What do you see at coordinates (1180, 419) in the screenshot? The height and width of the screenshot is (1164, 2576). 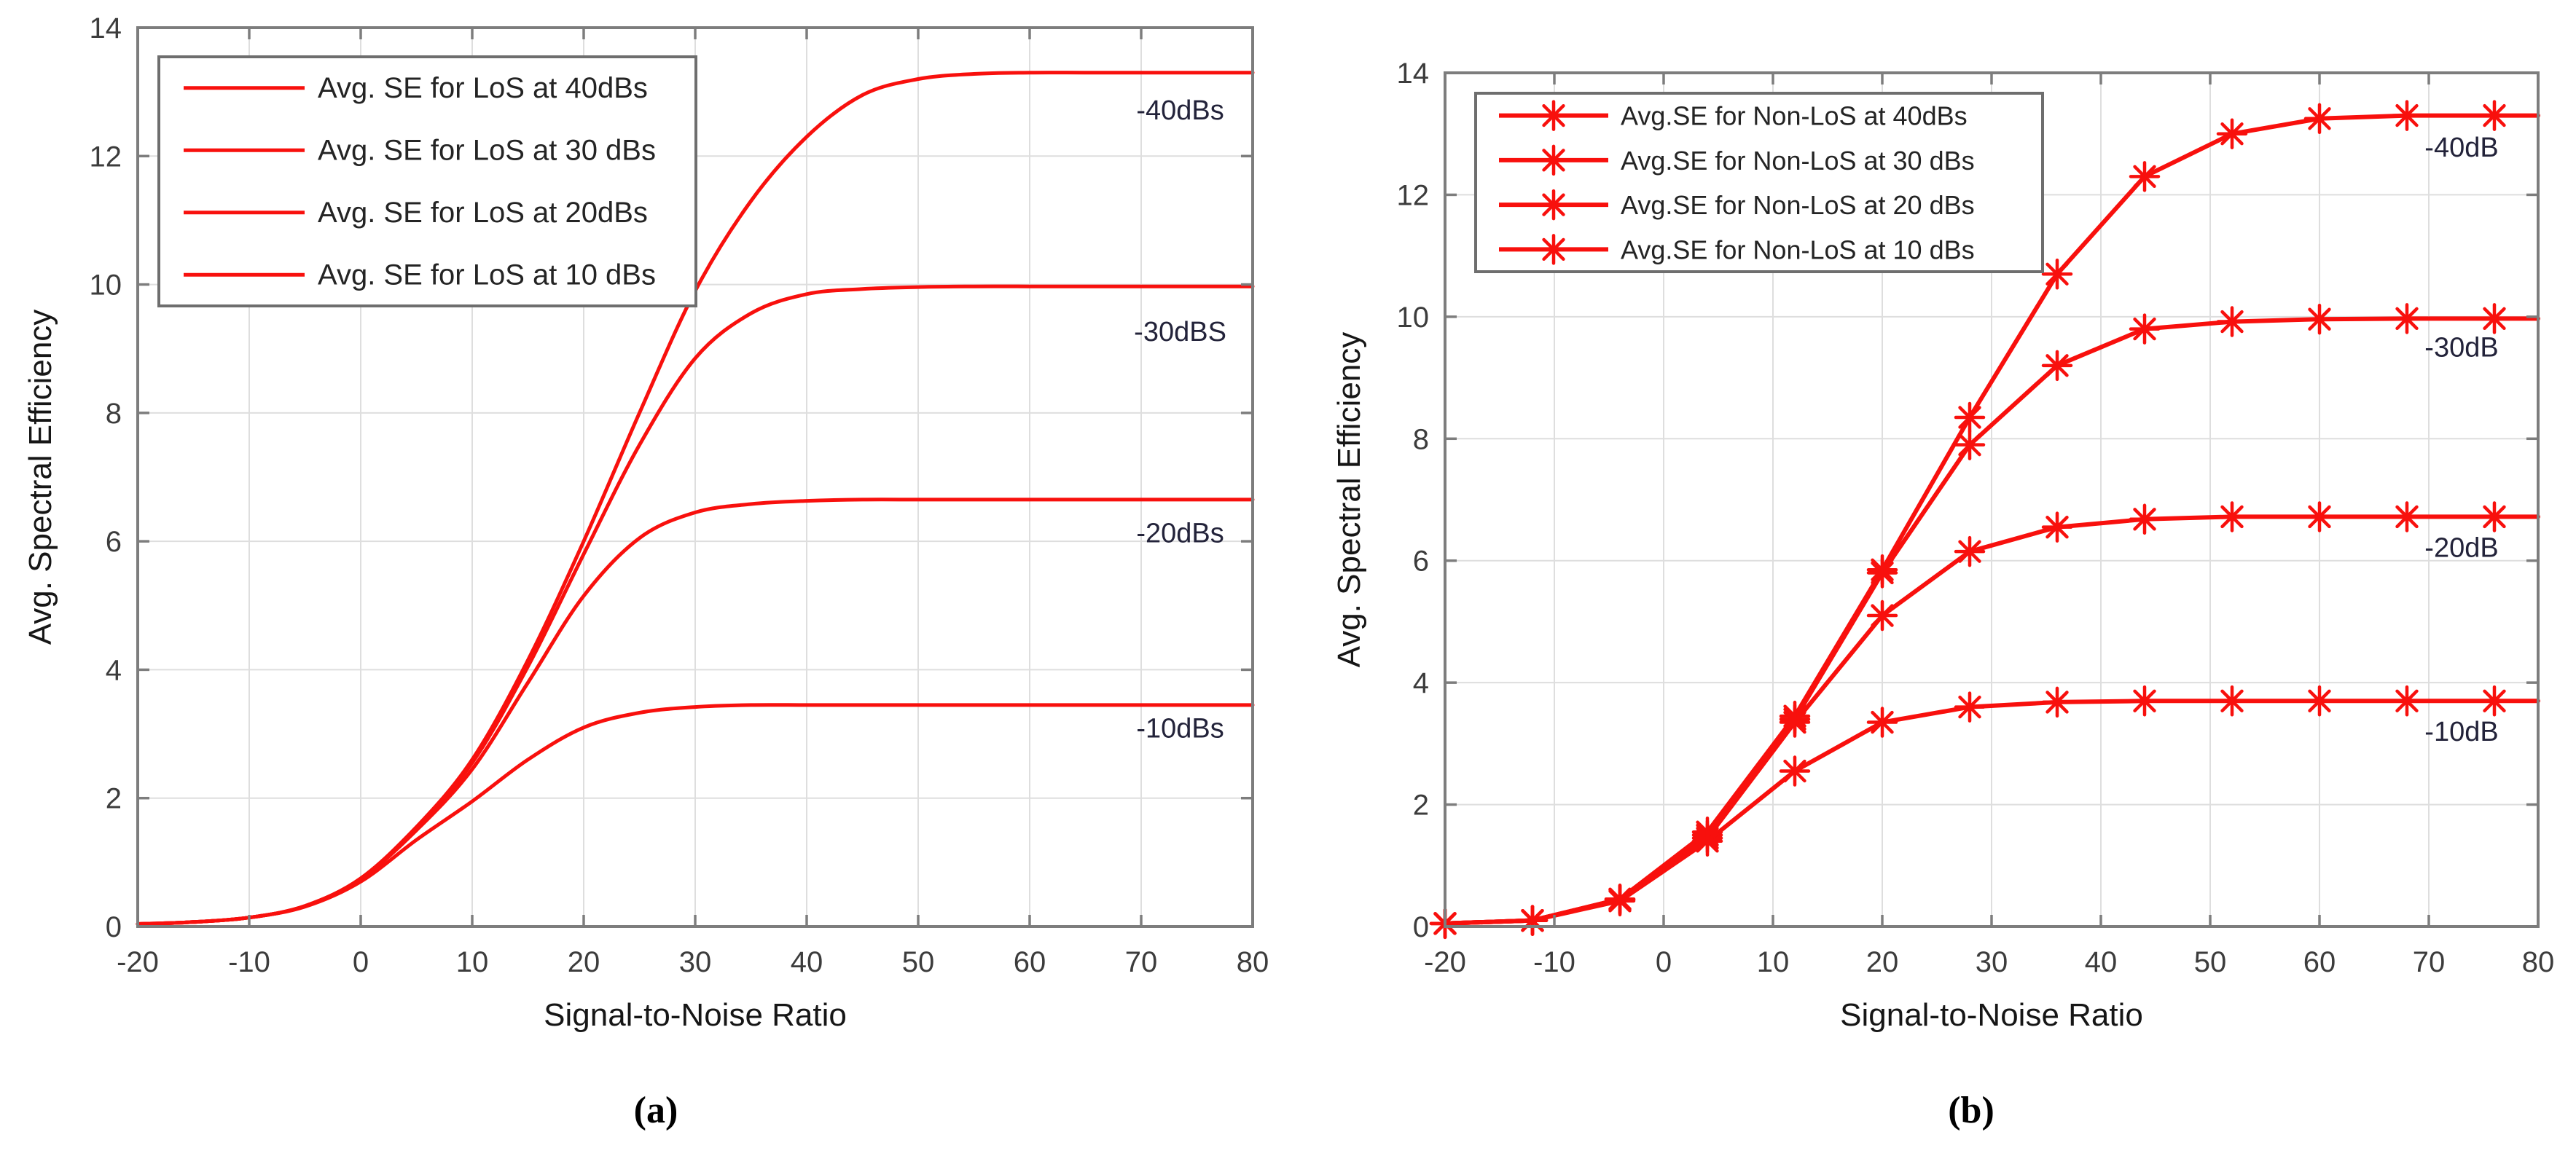 I see `panel-a-annotations: -40dBs -30dBS -20dBs -10dBs` at bounding box center [1180, 419].